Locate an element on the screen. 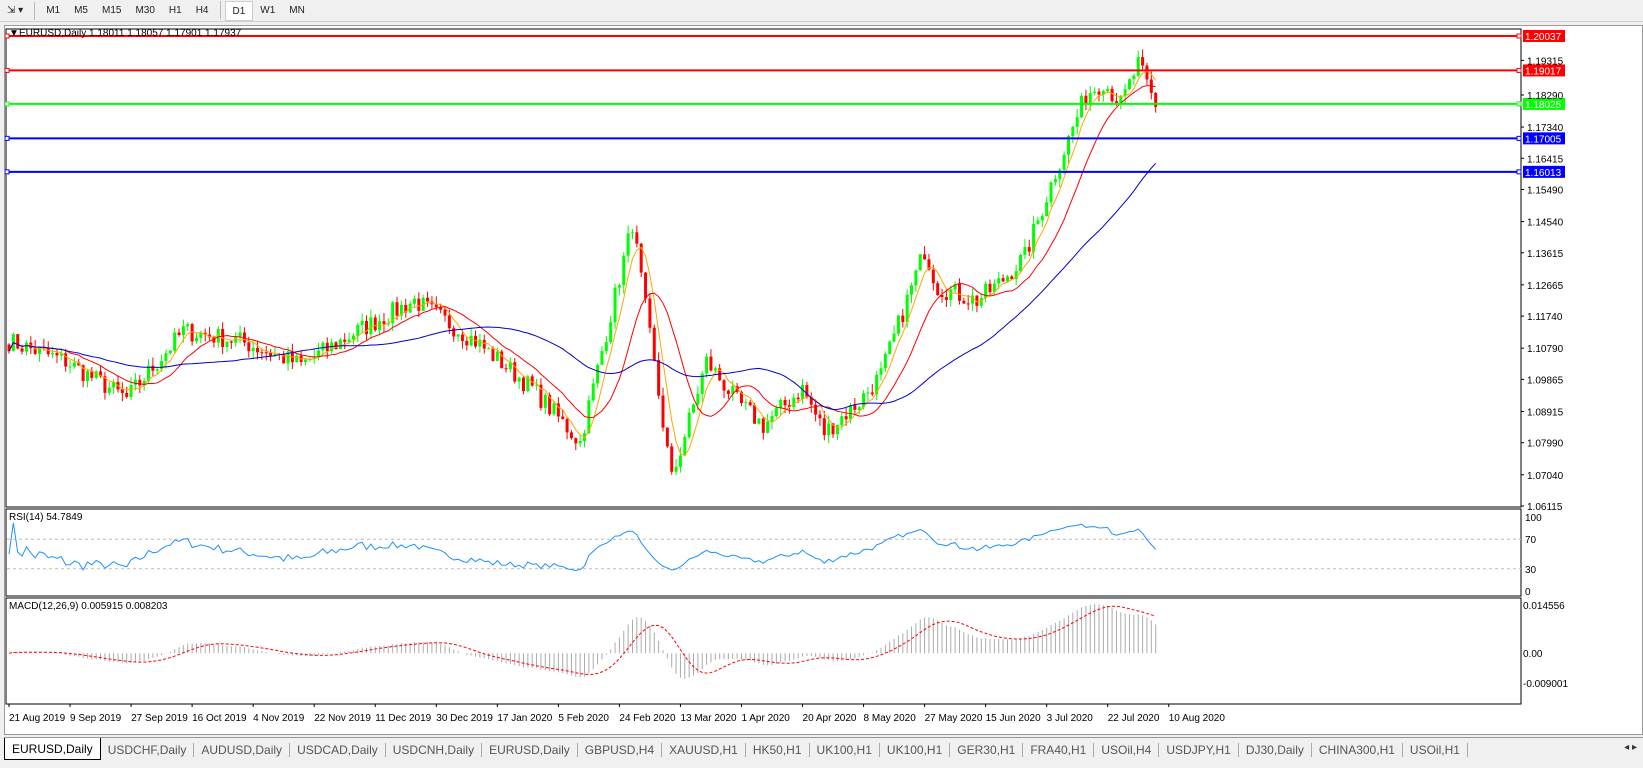 This screenshot has height=768, width=1643. x-tick-label: 1 Apr 2020 is located at coordinates (765, 718).